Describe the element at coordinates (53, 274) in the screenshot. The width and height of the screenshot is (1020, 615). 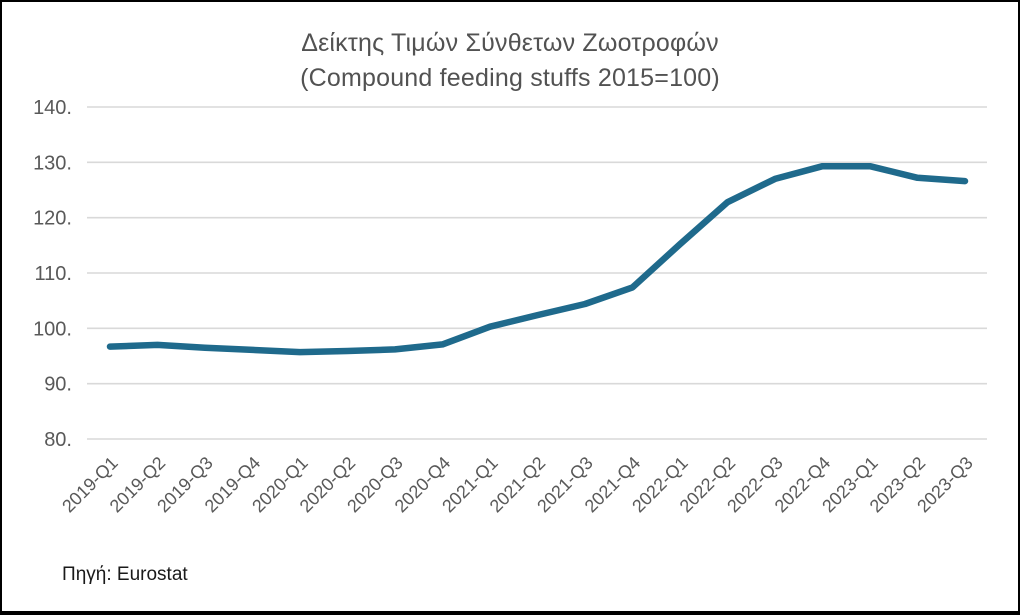
I see `y-tick-label: 110.` at that location.